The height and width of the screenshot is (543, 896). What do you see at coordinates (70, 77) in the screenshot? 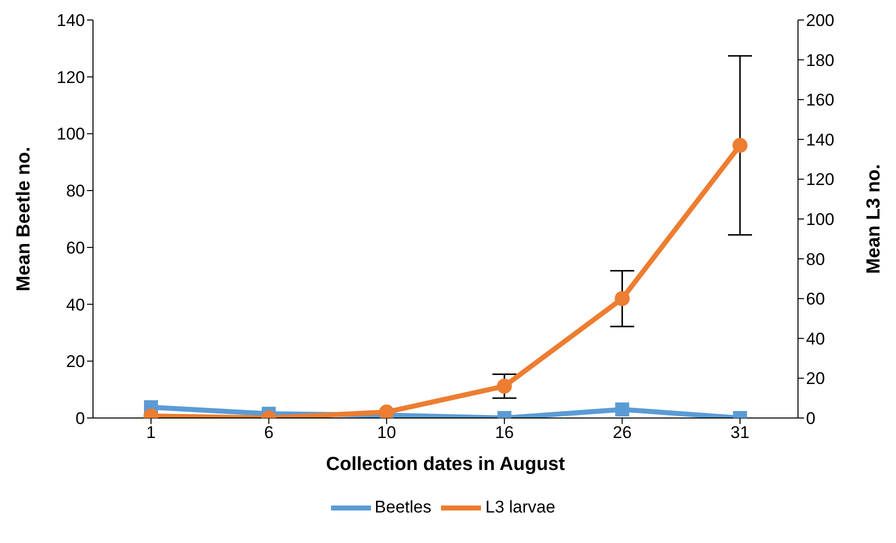
I see `y-tick-label: 120` at bounding box center [70, 77].